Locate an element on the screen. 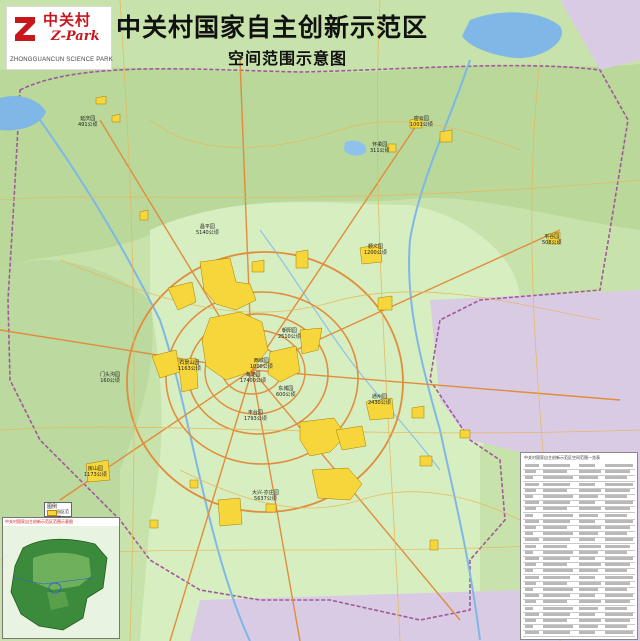 This screenshot has height=641, width=640. river-wenyu is located at coordinates (350, 350).